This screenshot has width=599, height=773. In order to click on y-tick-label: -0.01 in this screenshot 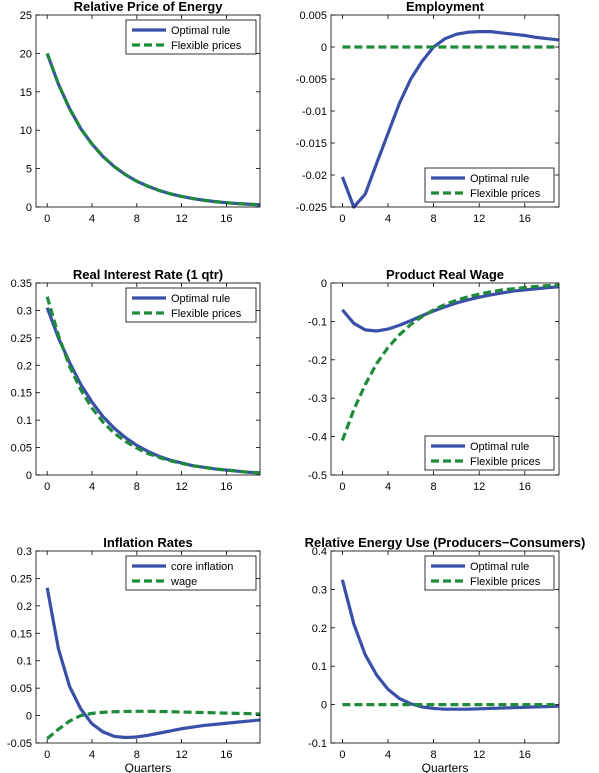, I will do `click(314, 112)`.